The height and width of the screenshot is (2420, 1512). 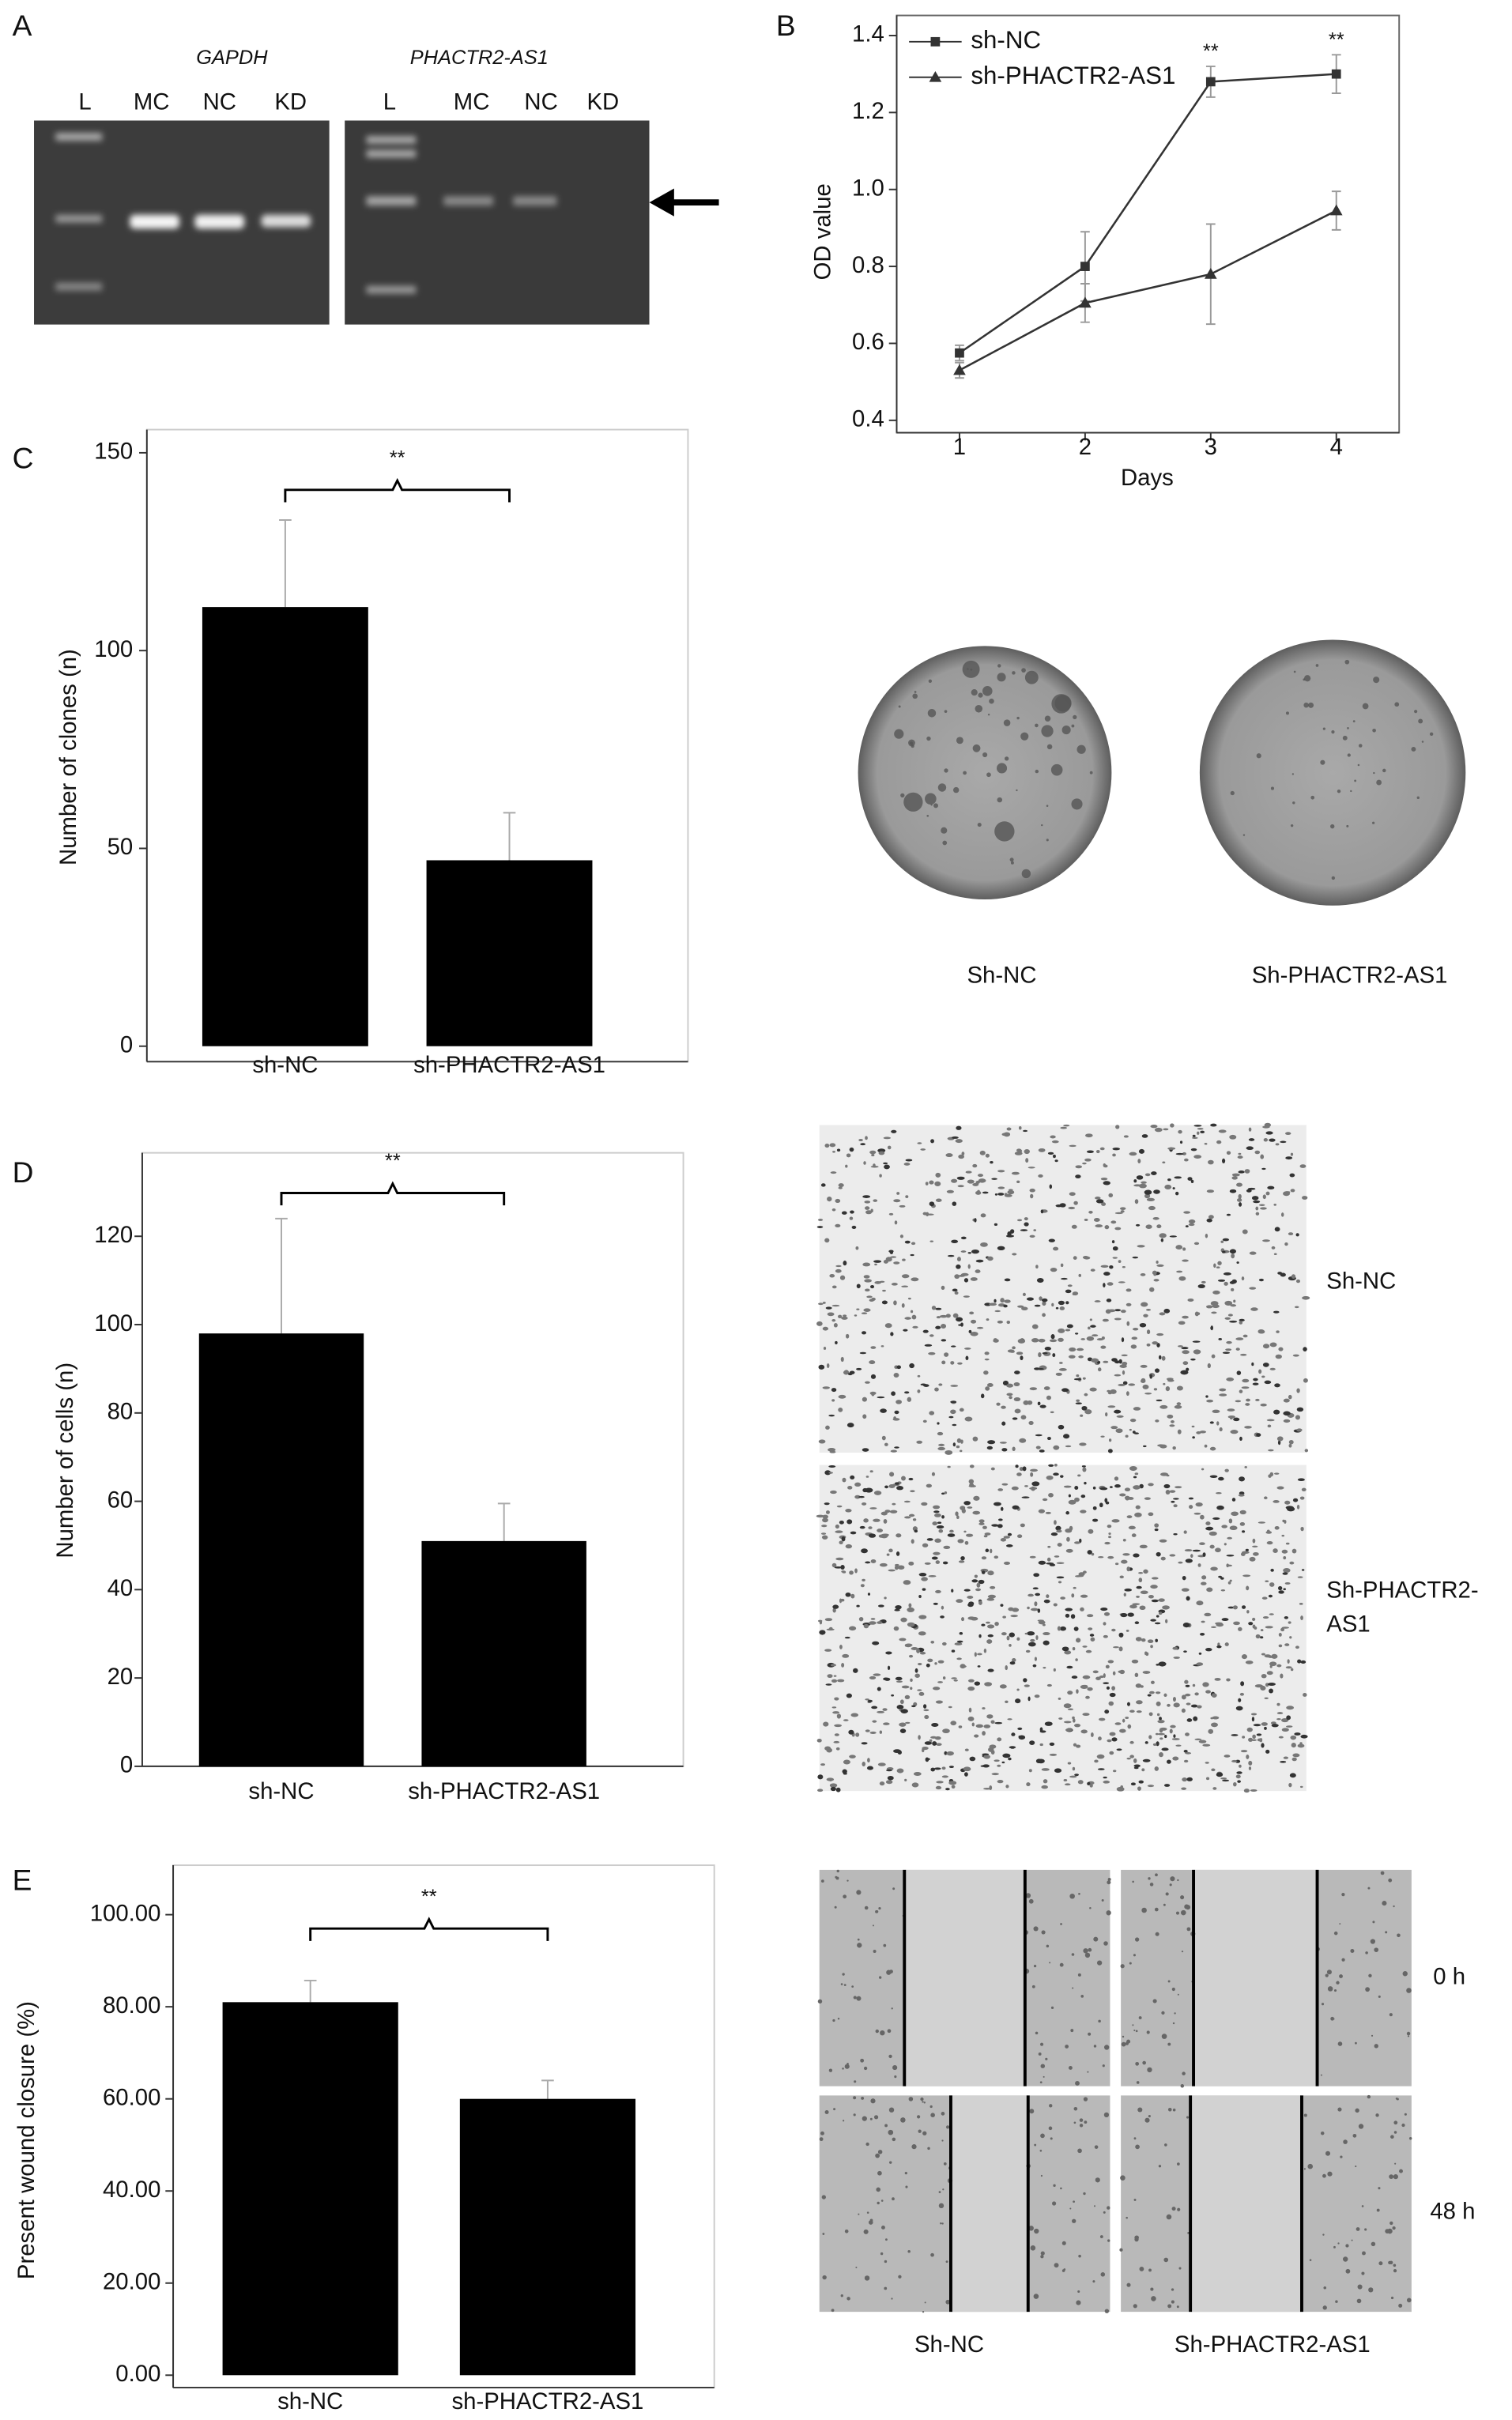 I want to click on lane-label: MC, so click(x=152, y=102).